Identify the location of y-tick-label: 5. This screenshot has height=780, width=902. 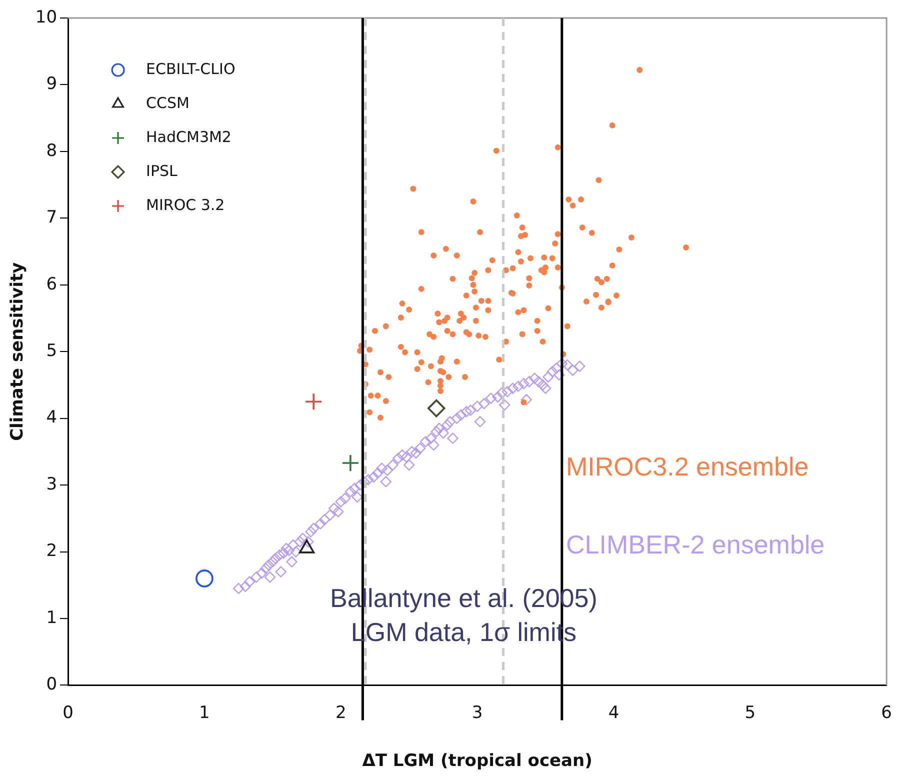
(52, 351).